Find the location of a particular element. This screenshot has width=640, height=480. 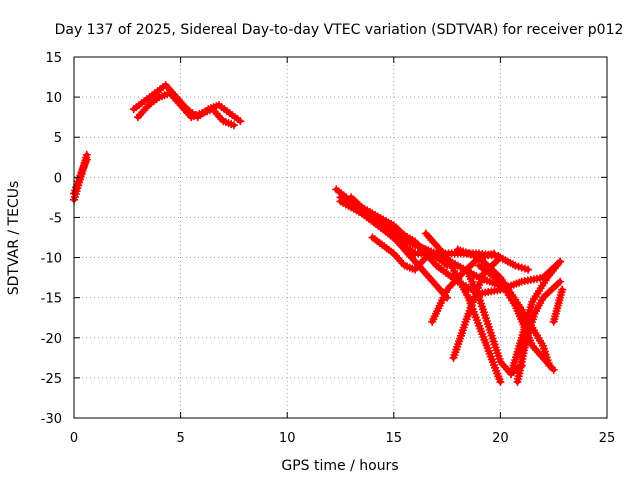

x-tick-label: 0 is located at coordinates (74, 438).